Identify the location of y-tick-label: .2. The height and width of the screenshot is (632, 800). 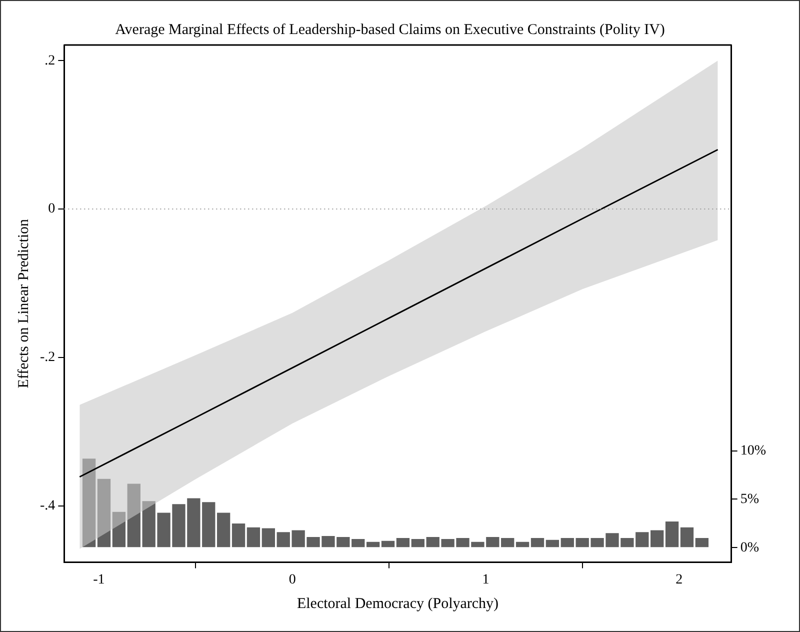
(50, 60).